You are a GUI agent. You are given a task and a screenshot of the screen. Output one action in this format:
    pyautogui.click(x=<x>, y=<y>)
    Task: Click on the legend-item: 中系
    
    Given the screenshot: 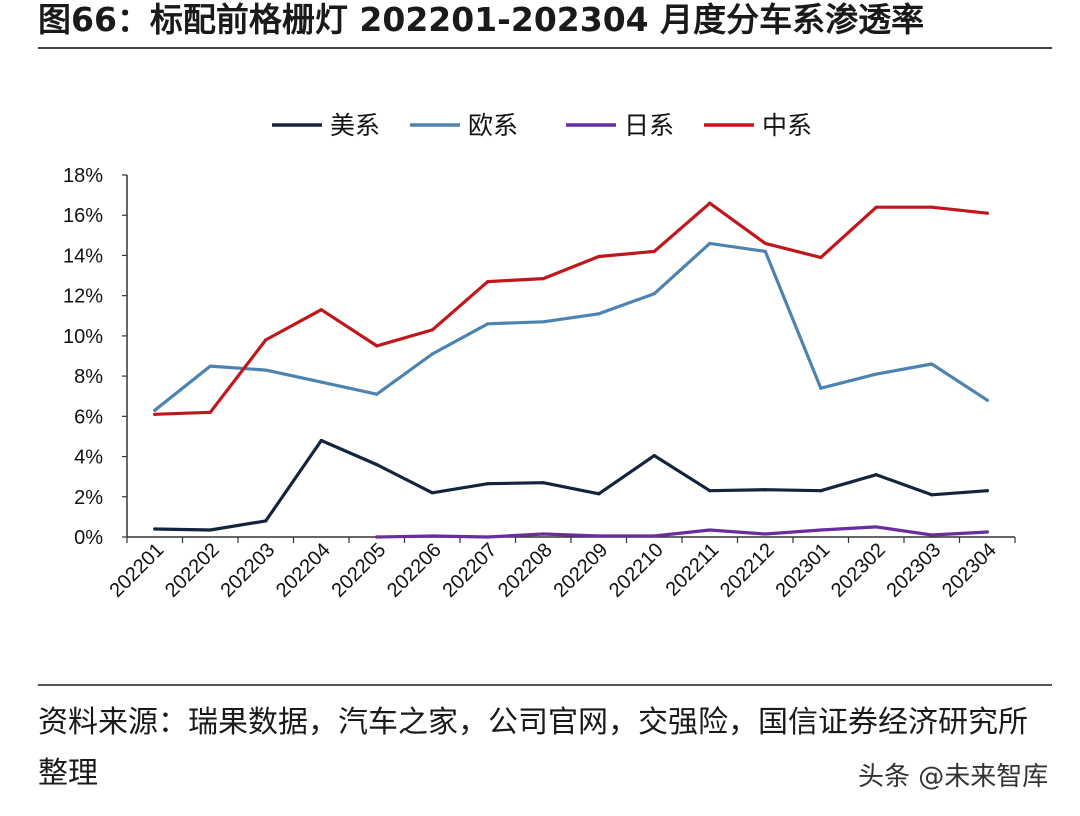 What is the action you would take?
    pyautogui.click(x=758, y=125)
    